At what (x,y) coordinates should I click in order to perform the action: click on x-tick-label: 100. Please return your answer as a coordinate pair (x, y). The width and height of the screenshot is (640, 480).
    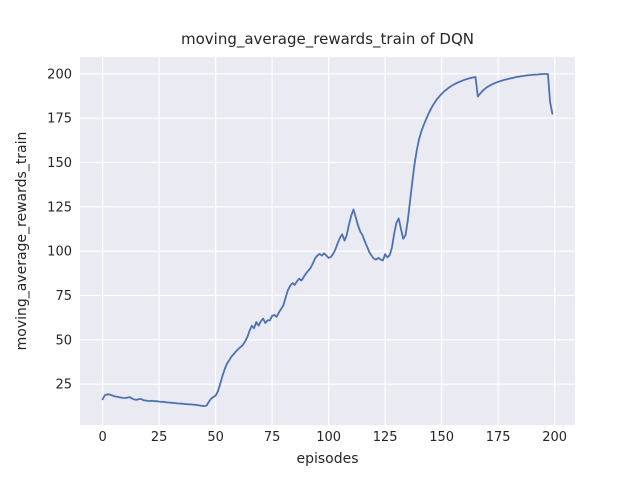
    Looking at the image, I should click on (328, 437).